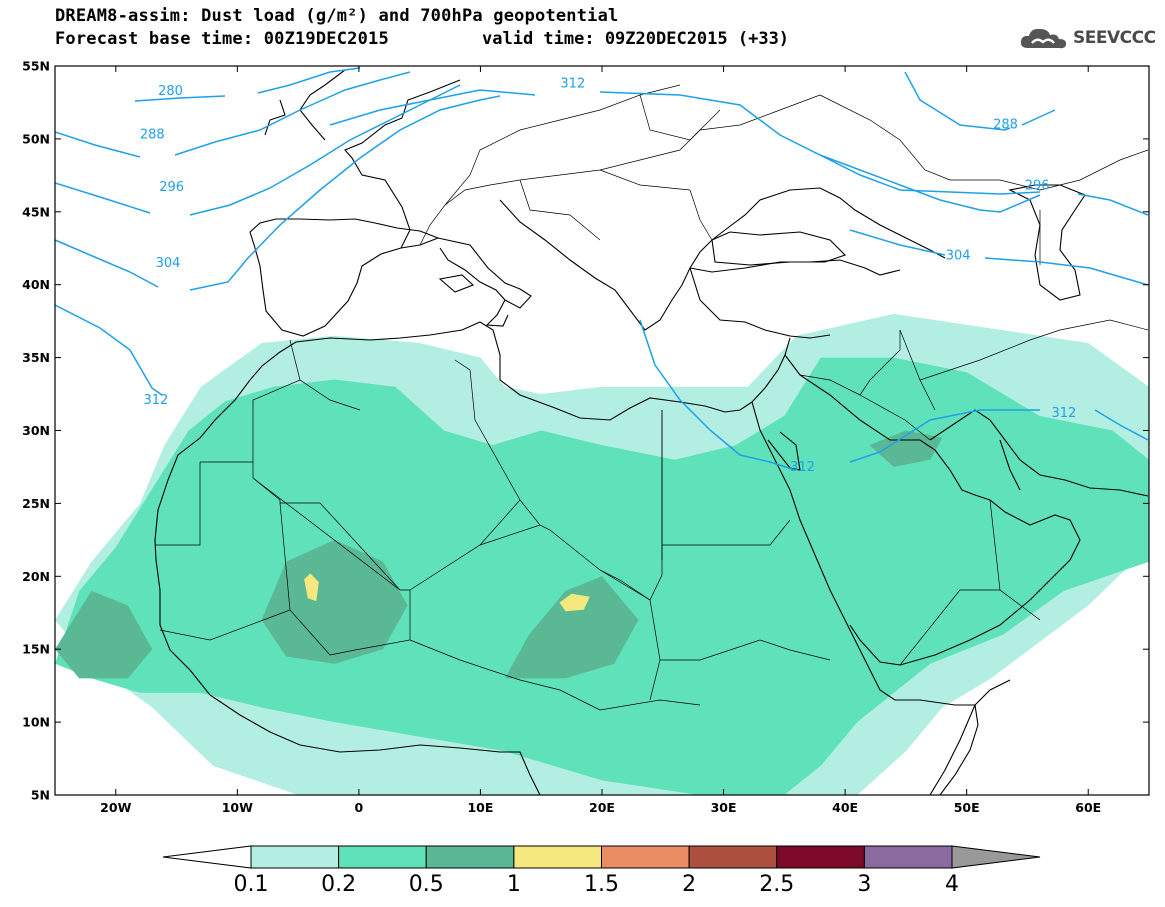 This screenshot has width=1165, height=907. I want to click on contour-label-280: 280, so click(170, 91).